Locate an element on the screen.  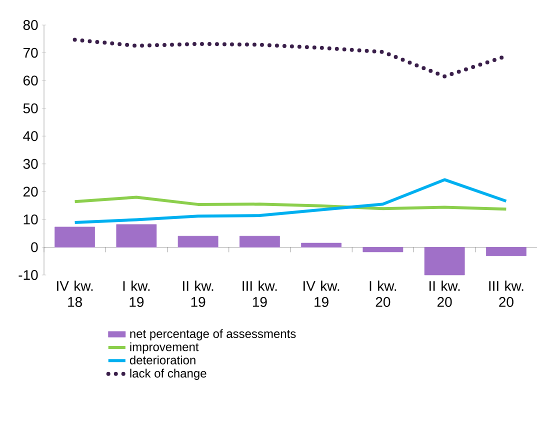
x-tick-label: I kw. 19 is located at coordinates (136, 293).